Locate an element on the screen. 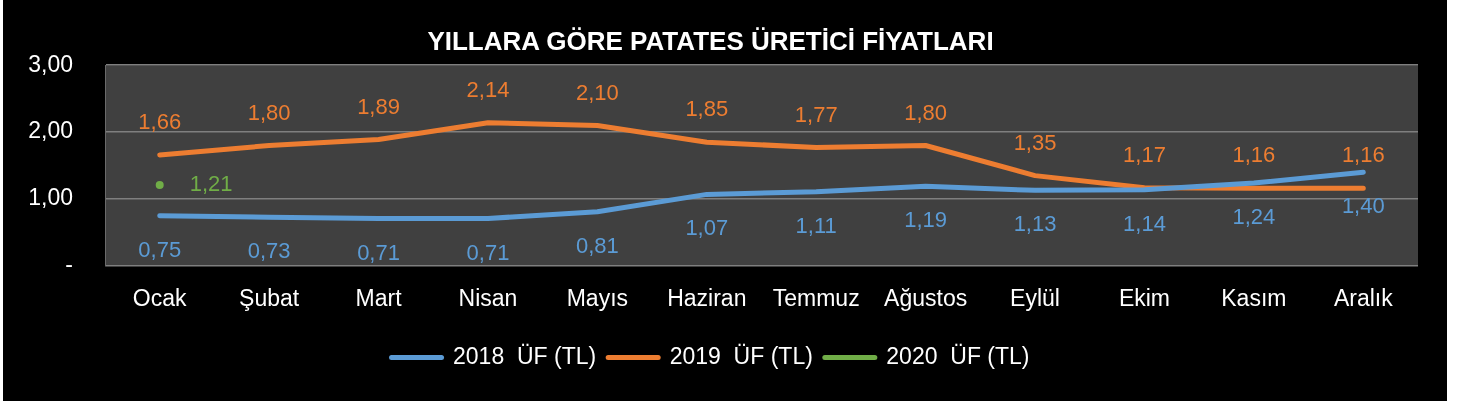  x-tick-label: Ekim is located at coordinates (1144, 298).